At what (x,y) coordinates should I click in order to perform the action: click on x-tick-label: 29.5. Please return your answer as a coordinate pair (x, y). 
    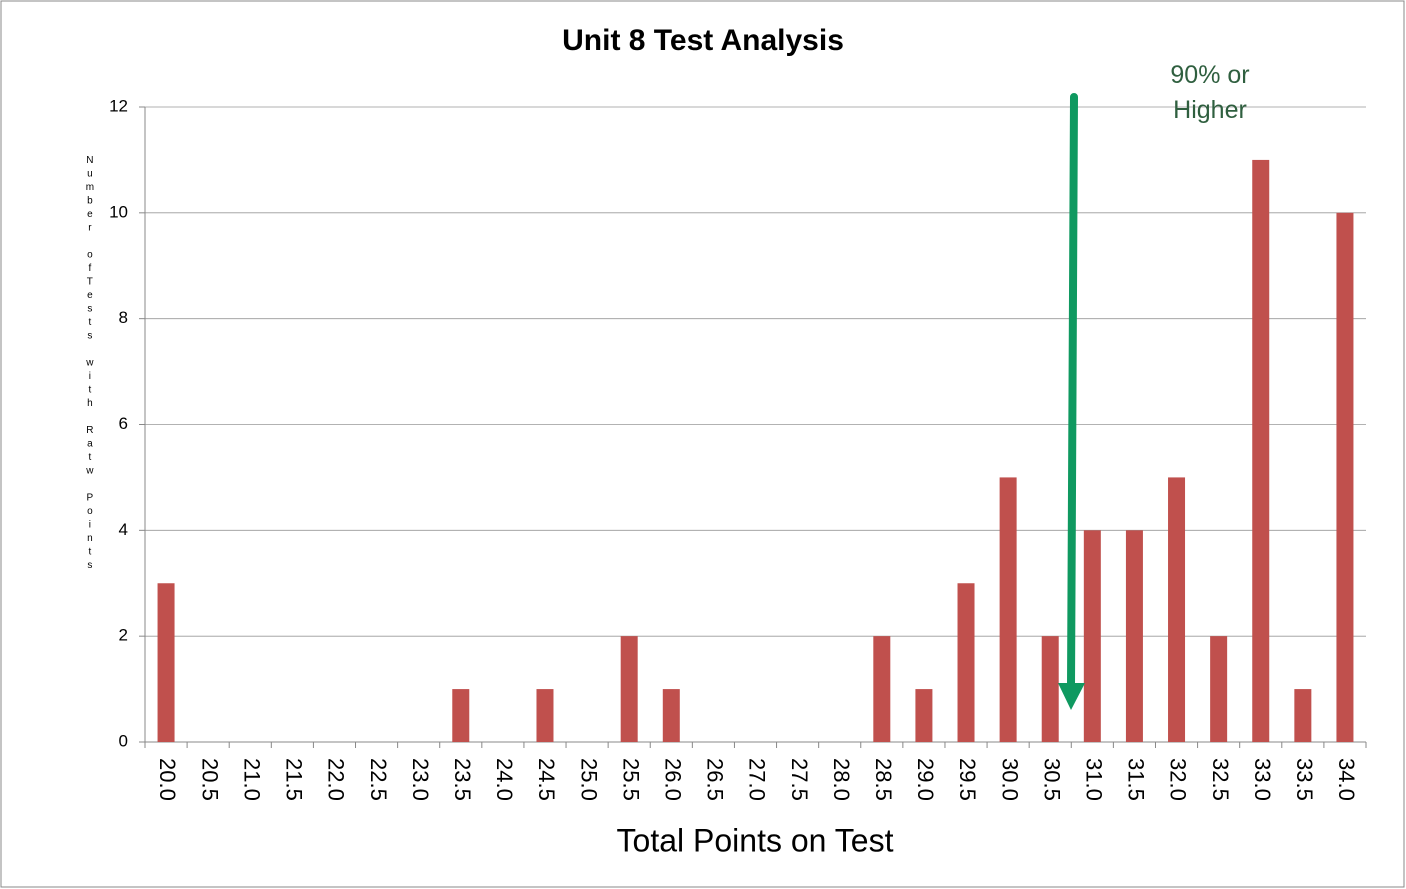
    Looking at the image, I should click on (967, 779).